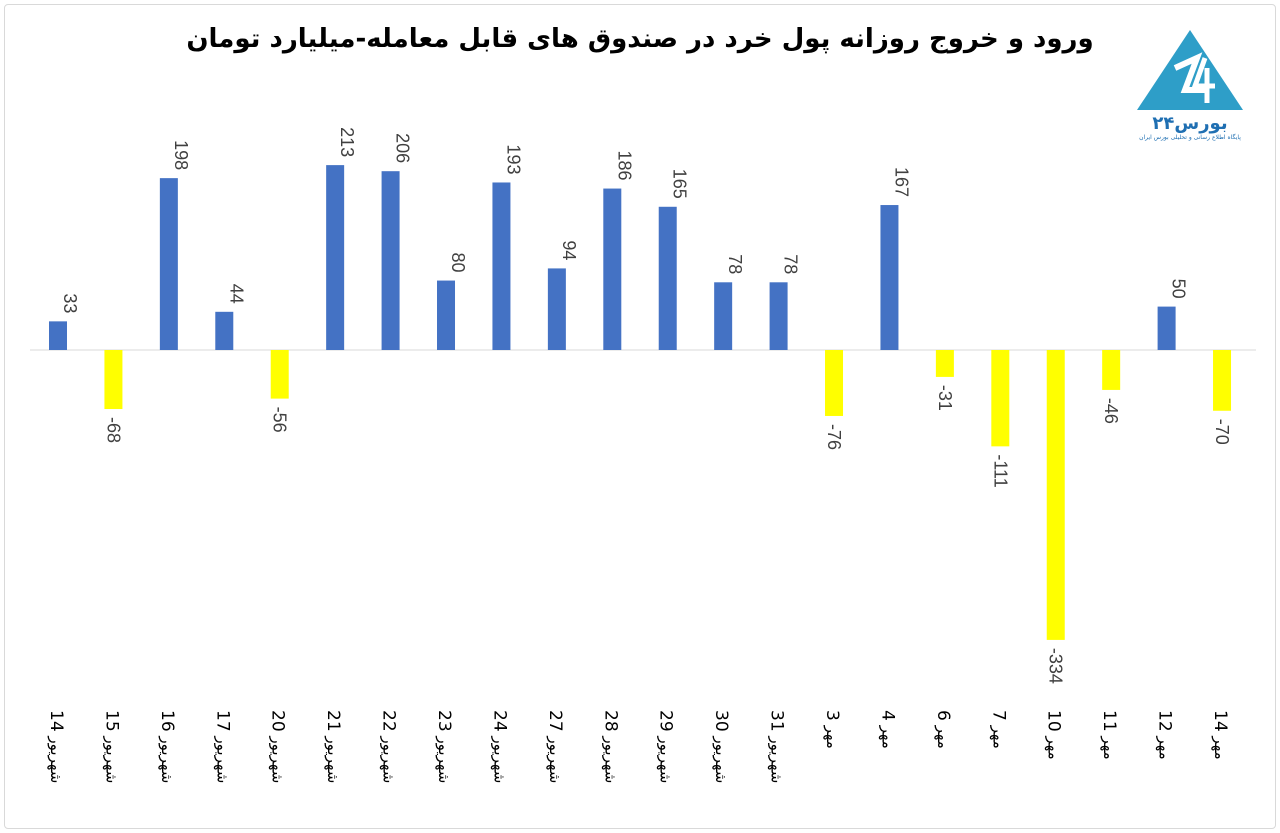  I want to click on category-label: 3 مهر, so click(832, 729).